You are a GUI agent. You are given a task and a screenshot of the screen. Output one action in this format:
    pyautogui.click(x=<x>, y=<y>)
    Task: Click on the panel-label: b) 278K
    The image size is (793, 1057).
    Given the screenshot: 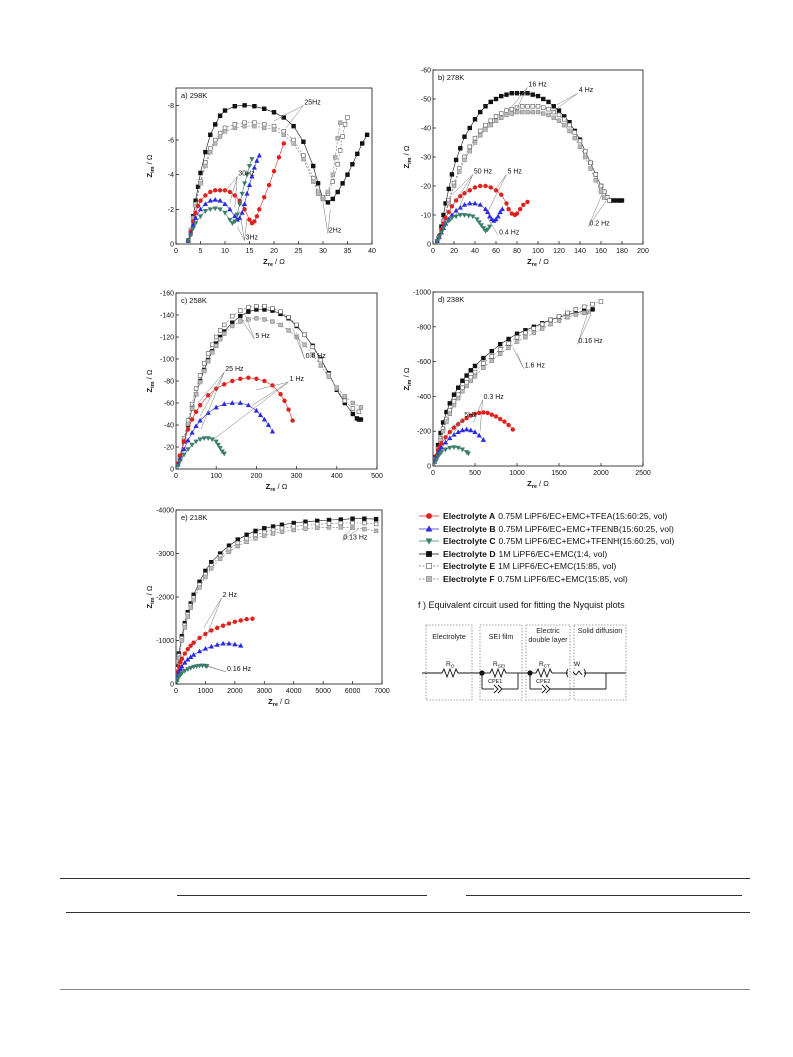 What is the action you would take?
    pyautogui.click(x=451, y=77)
    